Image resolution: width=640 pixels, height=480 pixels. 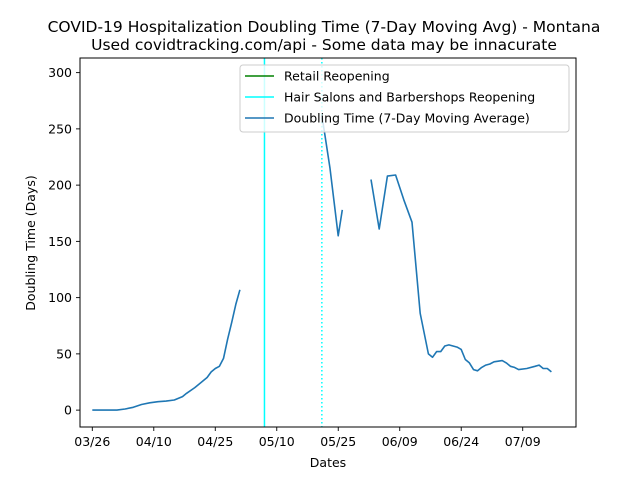 I want to click on legend-frame, so click(x=404, y=98).